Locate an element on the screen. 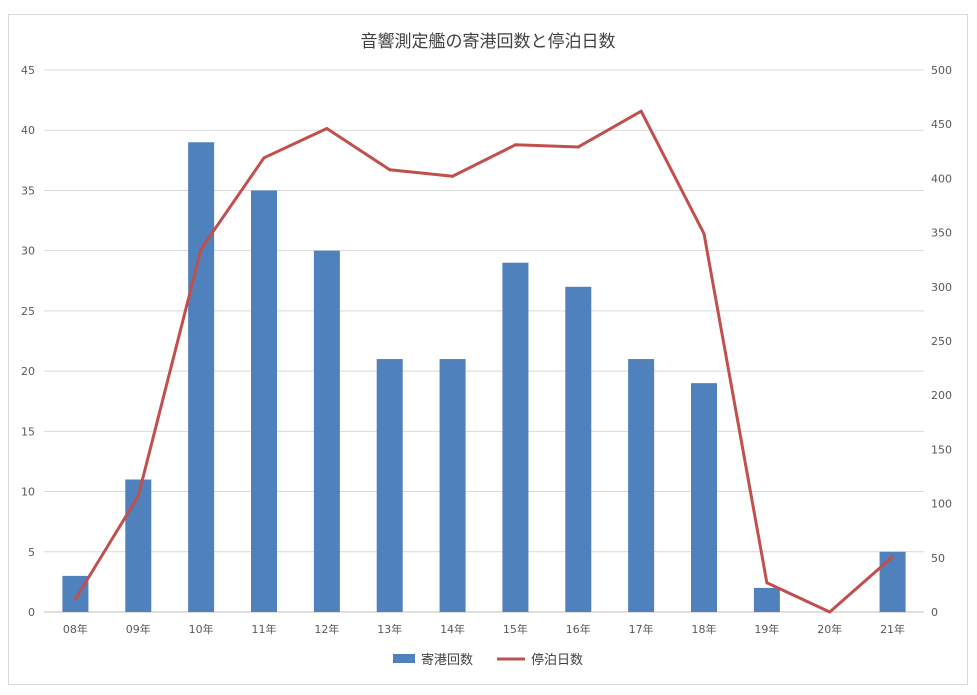 This screenshot has height=695, width=977. left-tick-label: 25 is located at coordinates (28, 311).